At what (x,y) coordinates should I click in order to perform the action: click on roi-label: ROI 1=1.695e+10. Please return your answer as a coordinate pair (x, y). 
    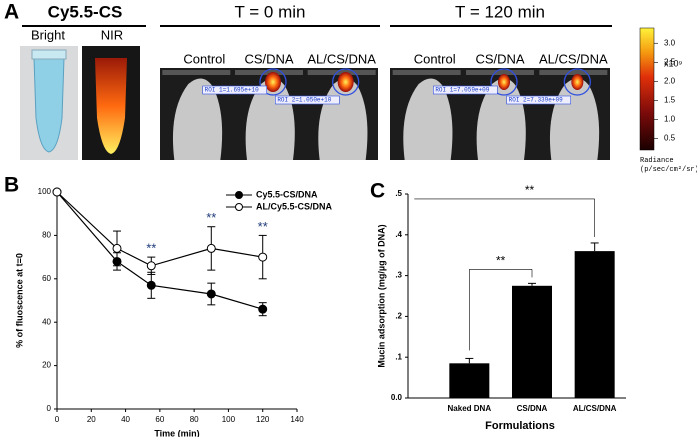
    Looking at the image, I should click on (232, 90).